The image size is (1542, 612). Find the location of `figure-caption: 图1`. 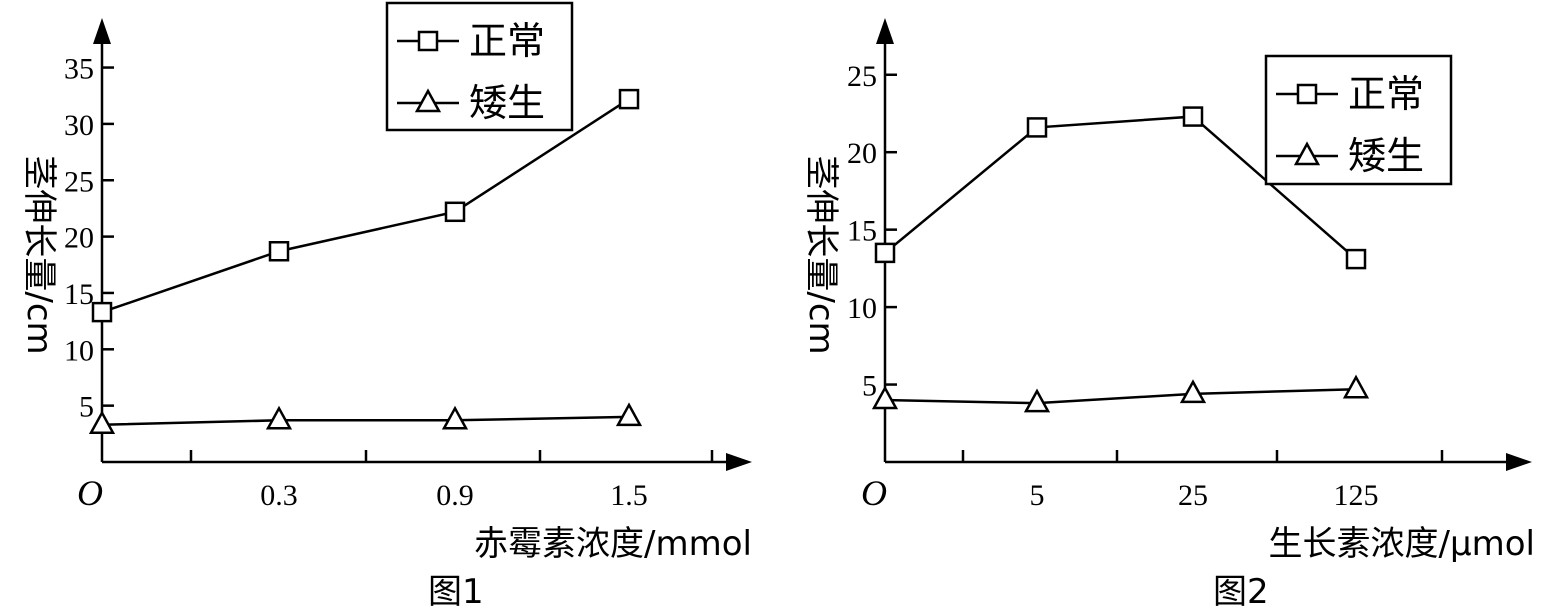

figure-caption: 图1 is located at coordinates (456, 592).